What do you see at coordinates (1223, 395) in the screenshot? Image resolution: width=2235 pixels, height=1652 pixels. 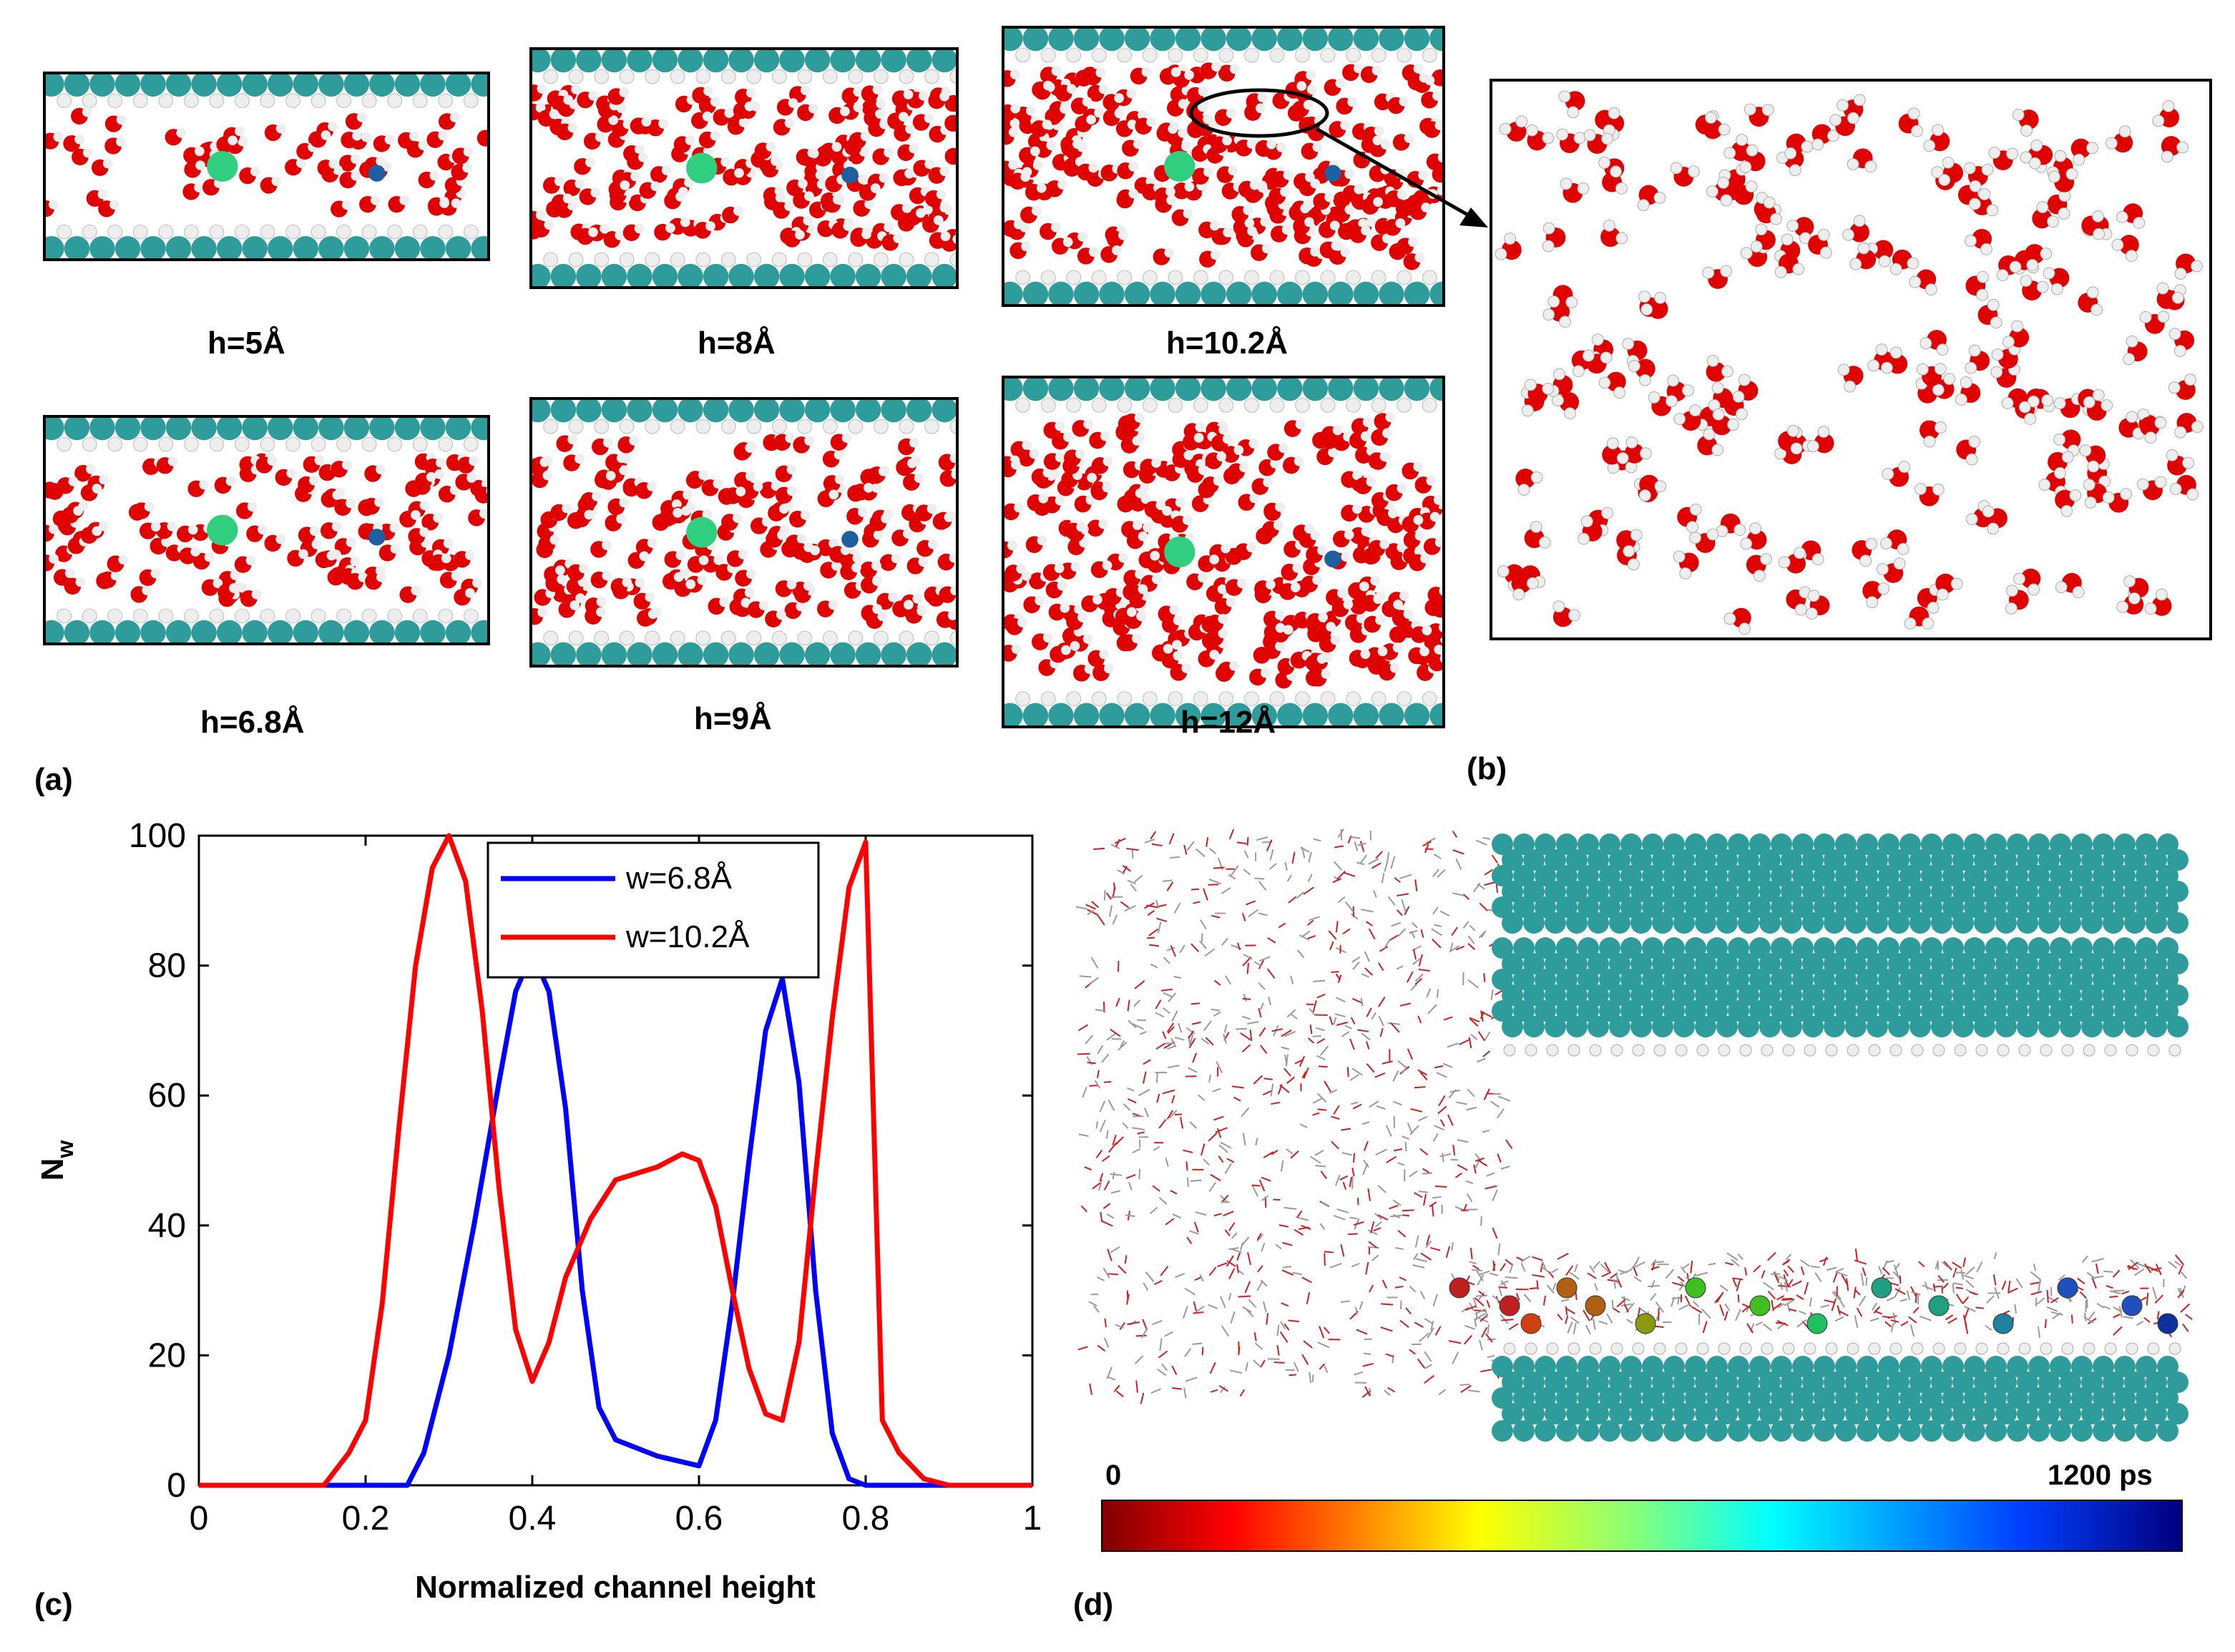 I see `graphene-top` at bounding box center [1223, 395].